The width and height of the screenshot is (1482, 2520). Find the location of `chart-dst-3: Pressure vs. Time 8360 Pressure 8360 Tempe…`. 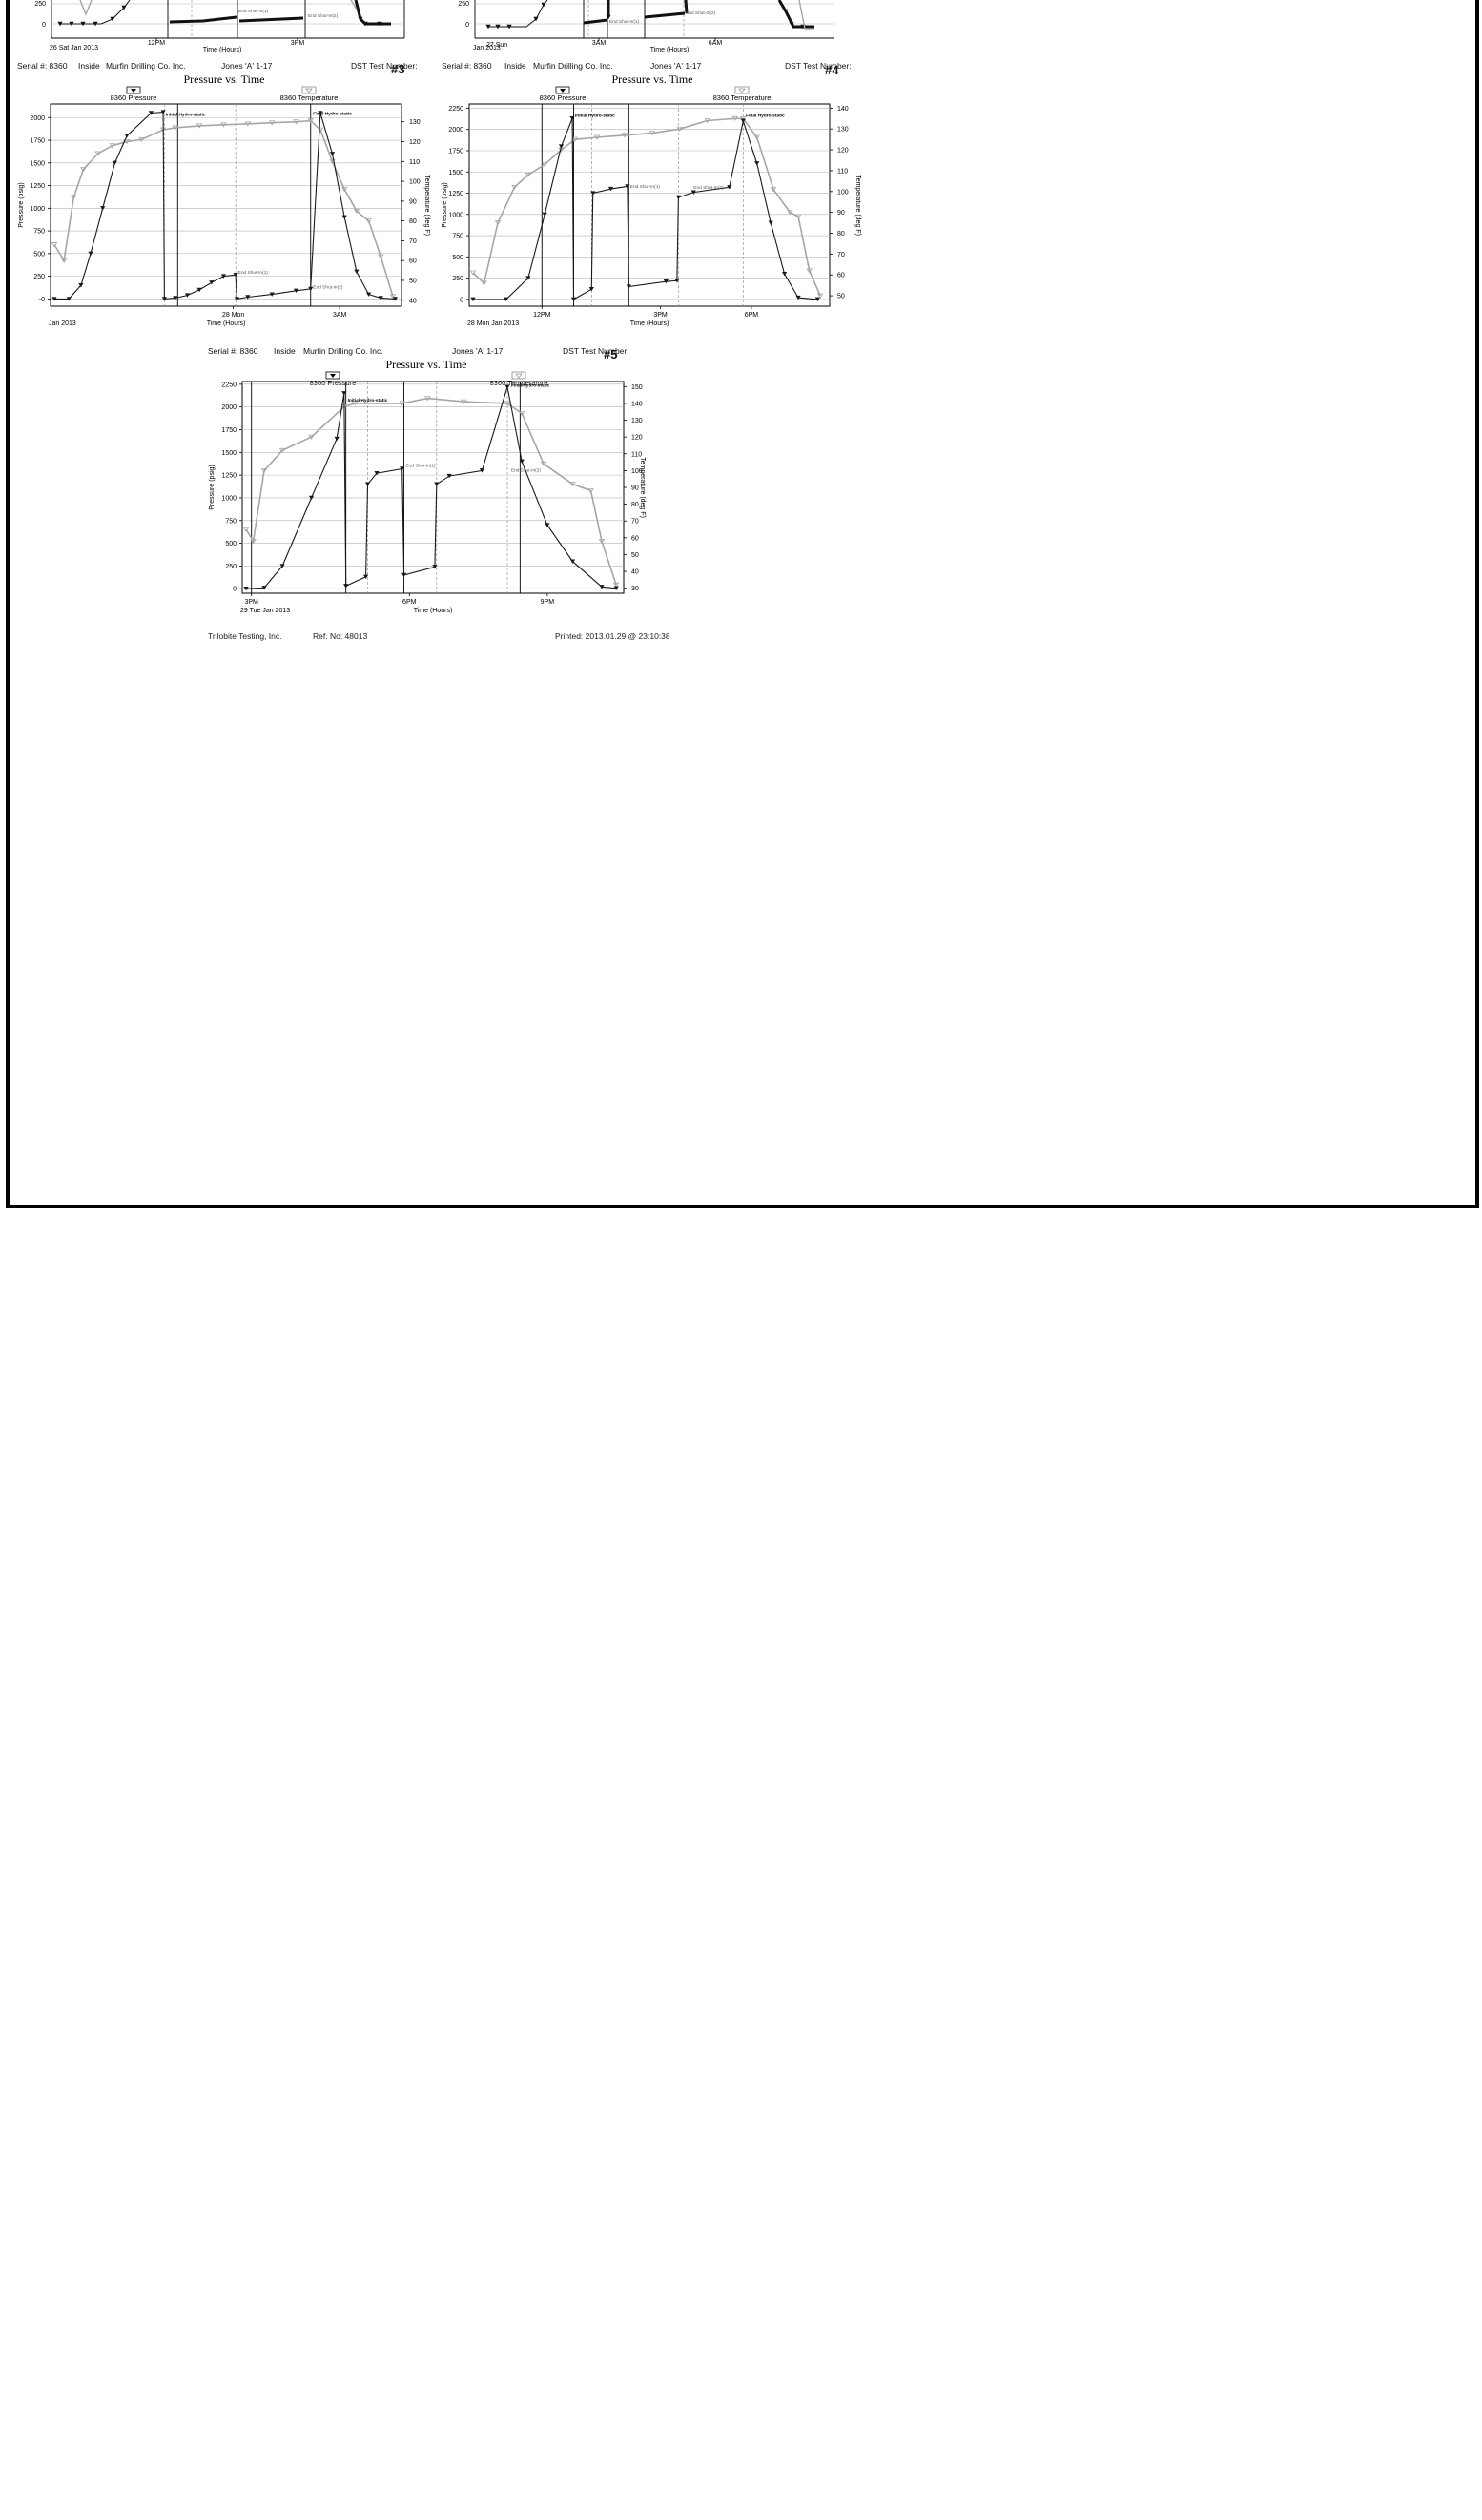

chart-dst-3: Pressure vs. Time 8360 Pressure 8360 Tempe… is located at coordinates (224, 205).